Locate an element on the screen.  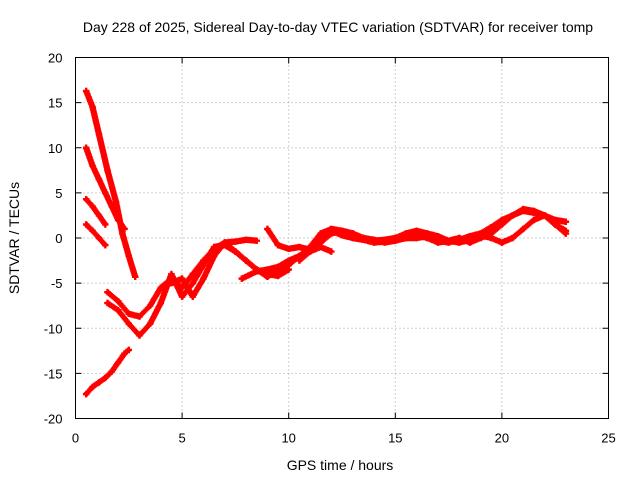
y-tick-label: -5 is located at coordinates (57, 283).